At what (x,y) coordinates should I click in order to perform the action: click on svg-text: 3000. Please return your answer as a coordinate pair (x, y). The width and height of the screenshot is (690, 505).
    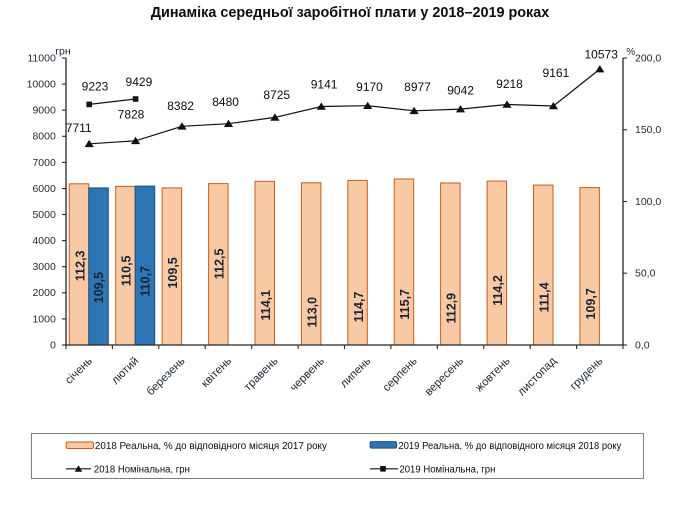
    Looking at the image, I should click on (44, 267).